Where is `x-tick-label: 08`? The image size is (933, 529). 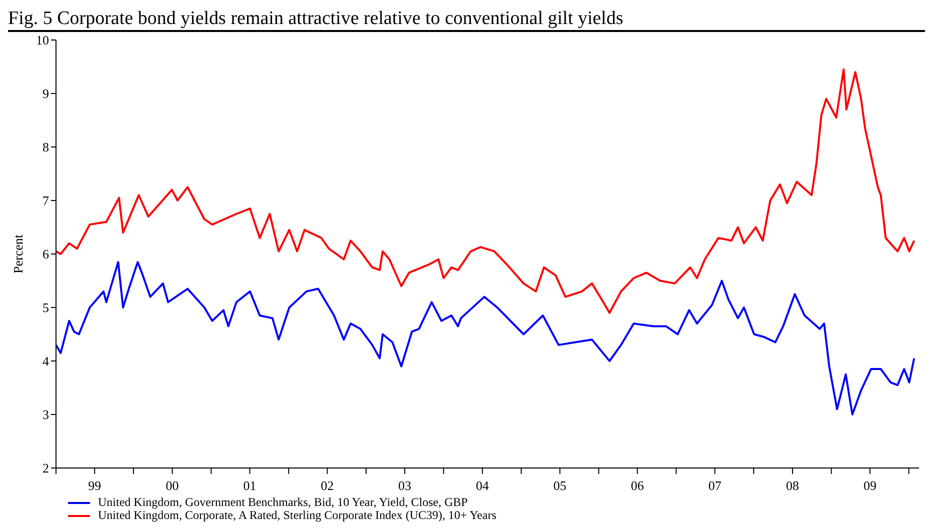 x-tick-label: 08 is located at coordinates (792, 485).